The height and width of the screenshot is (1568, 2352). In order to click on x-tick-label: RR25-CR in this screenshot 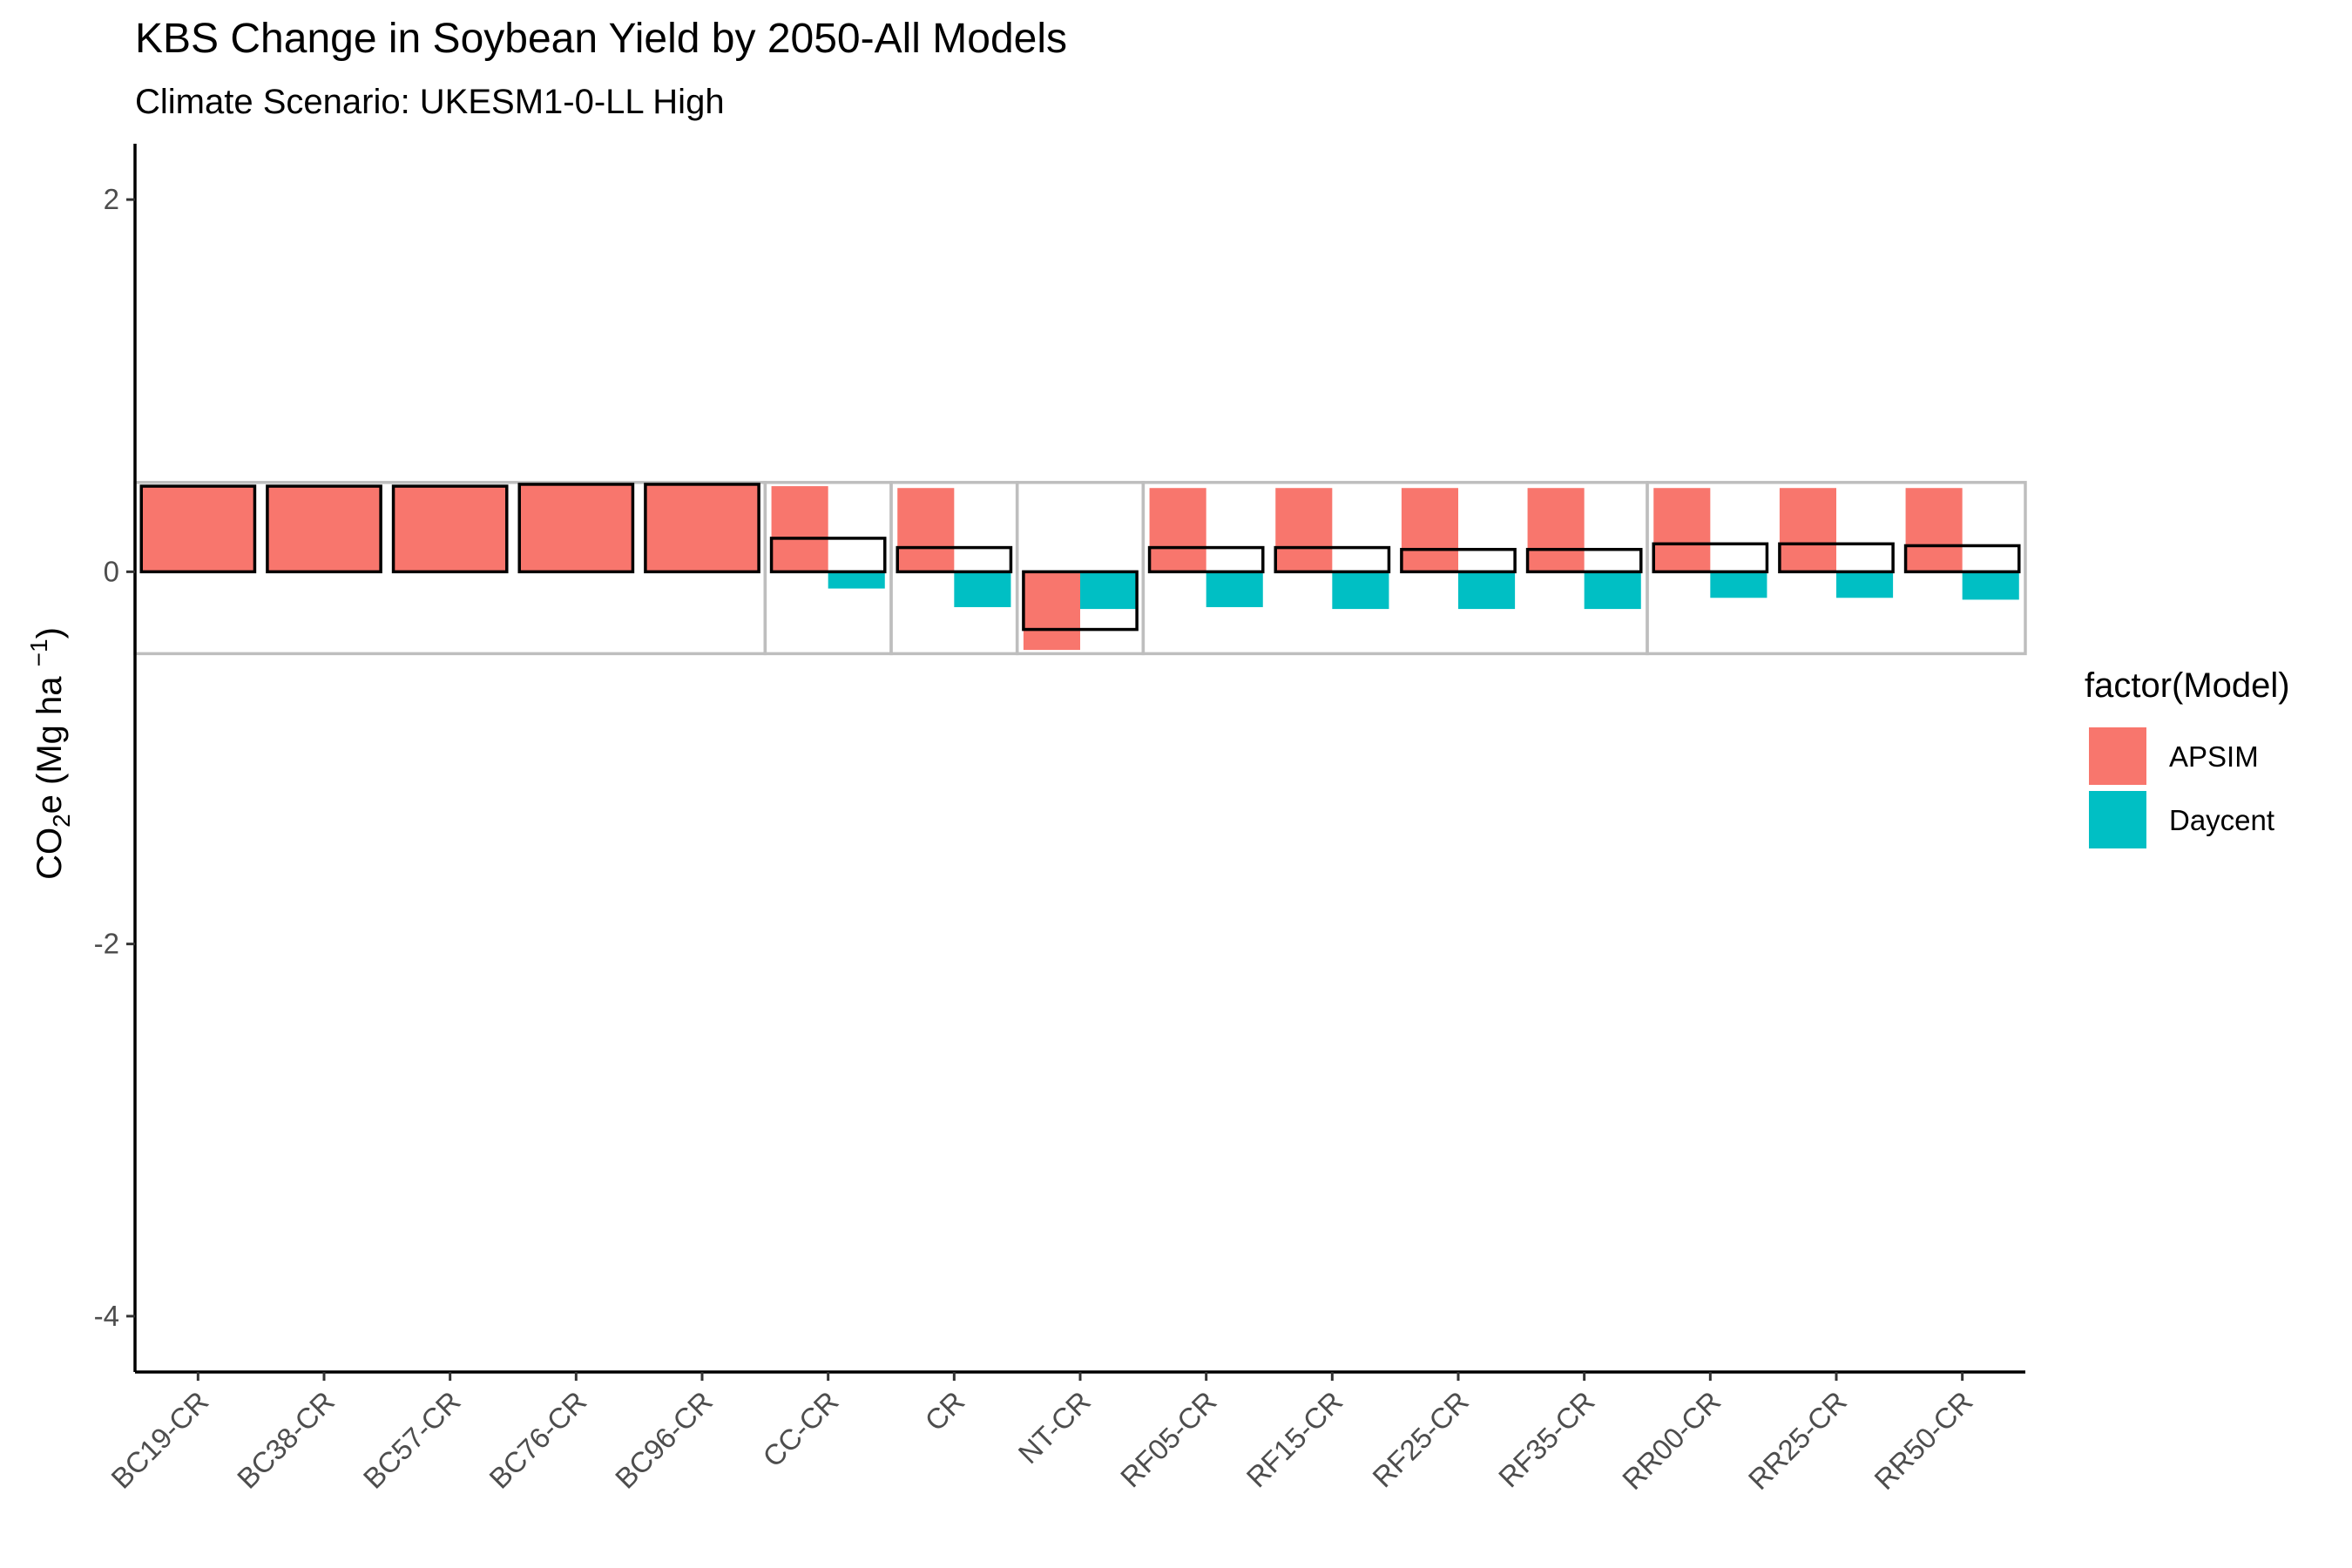, I will do `click(1797, 1440)`.